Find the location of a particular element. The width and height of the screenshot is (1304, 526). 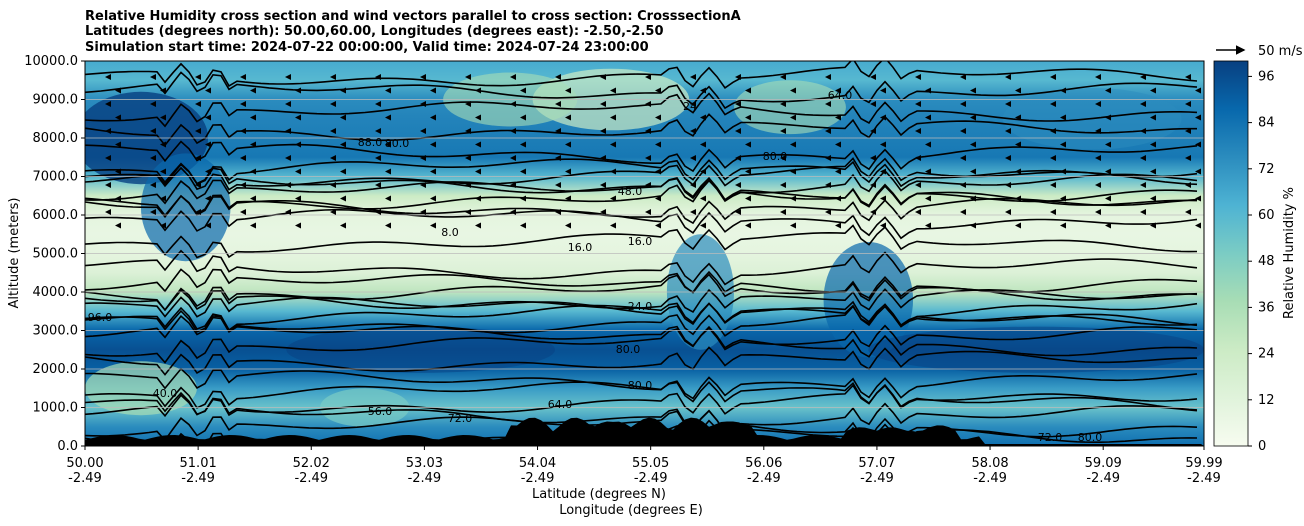

contour-label: 8.0 is located at coordinates (450, 232).